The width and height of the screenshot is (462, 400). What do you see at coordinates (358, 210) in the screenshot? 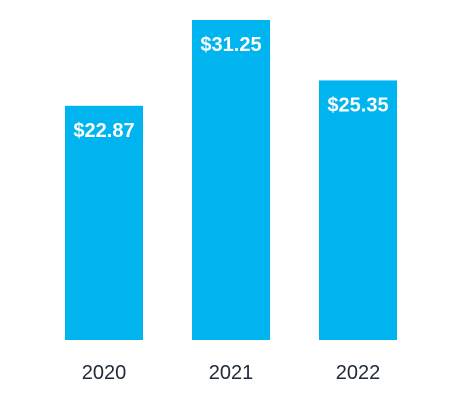
I see `bar-2022` at bounding box center [358, 210].